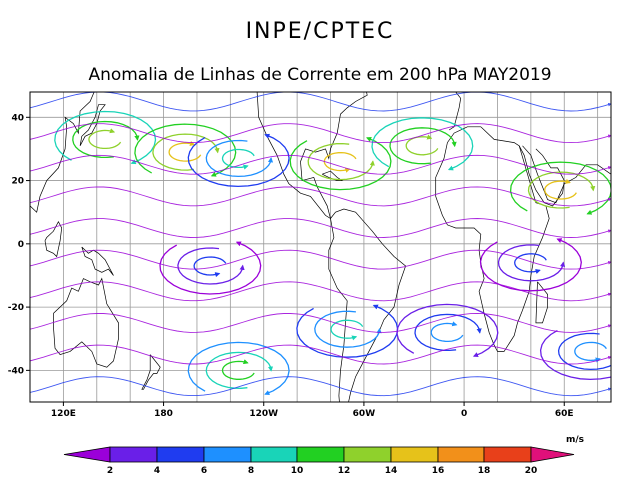 The width and height of the screenshot is (640, 494). What do you see at coordinates (564, 414) in the screenshot?
I see `x-tick-label: 60E` at bounding box center [564, 414].